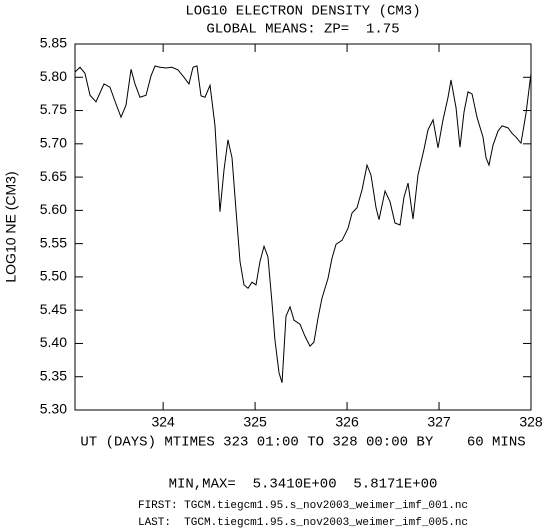 This screenshot has height=530, width=549. What do you see at coordinates (439, 422) in the screenshot?
I see `x-tick-label: 327` at bounding box center [439, 422].